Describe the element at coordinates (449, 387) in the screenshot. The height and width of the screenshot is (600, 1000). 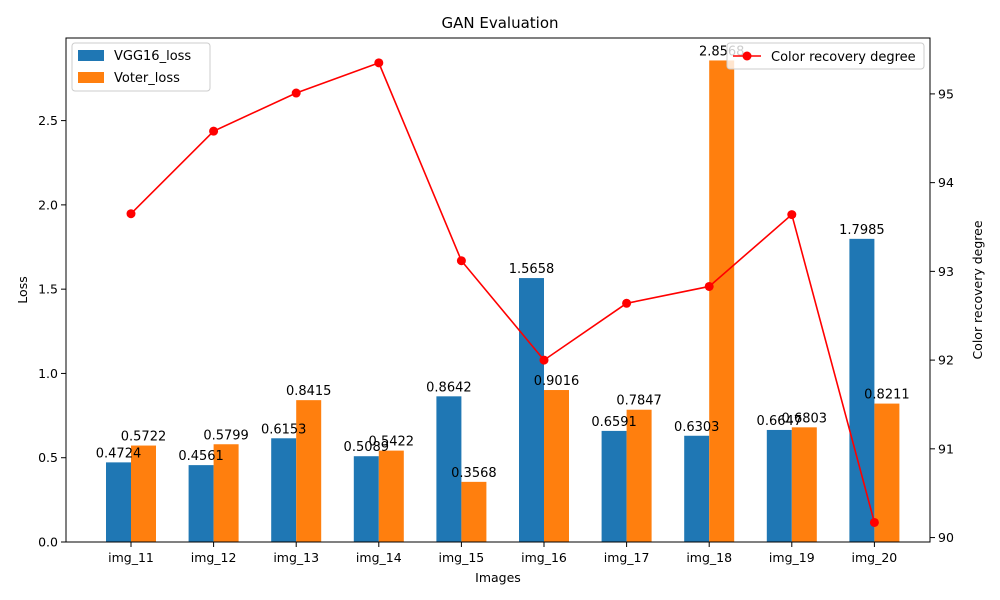
I see `data-label-vgg16: 0.8642` at that location.